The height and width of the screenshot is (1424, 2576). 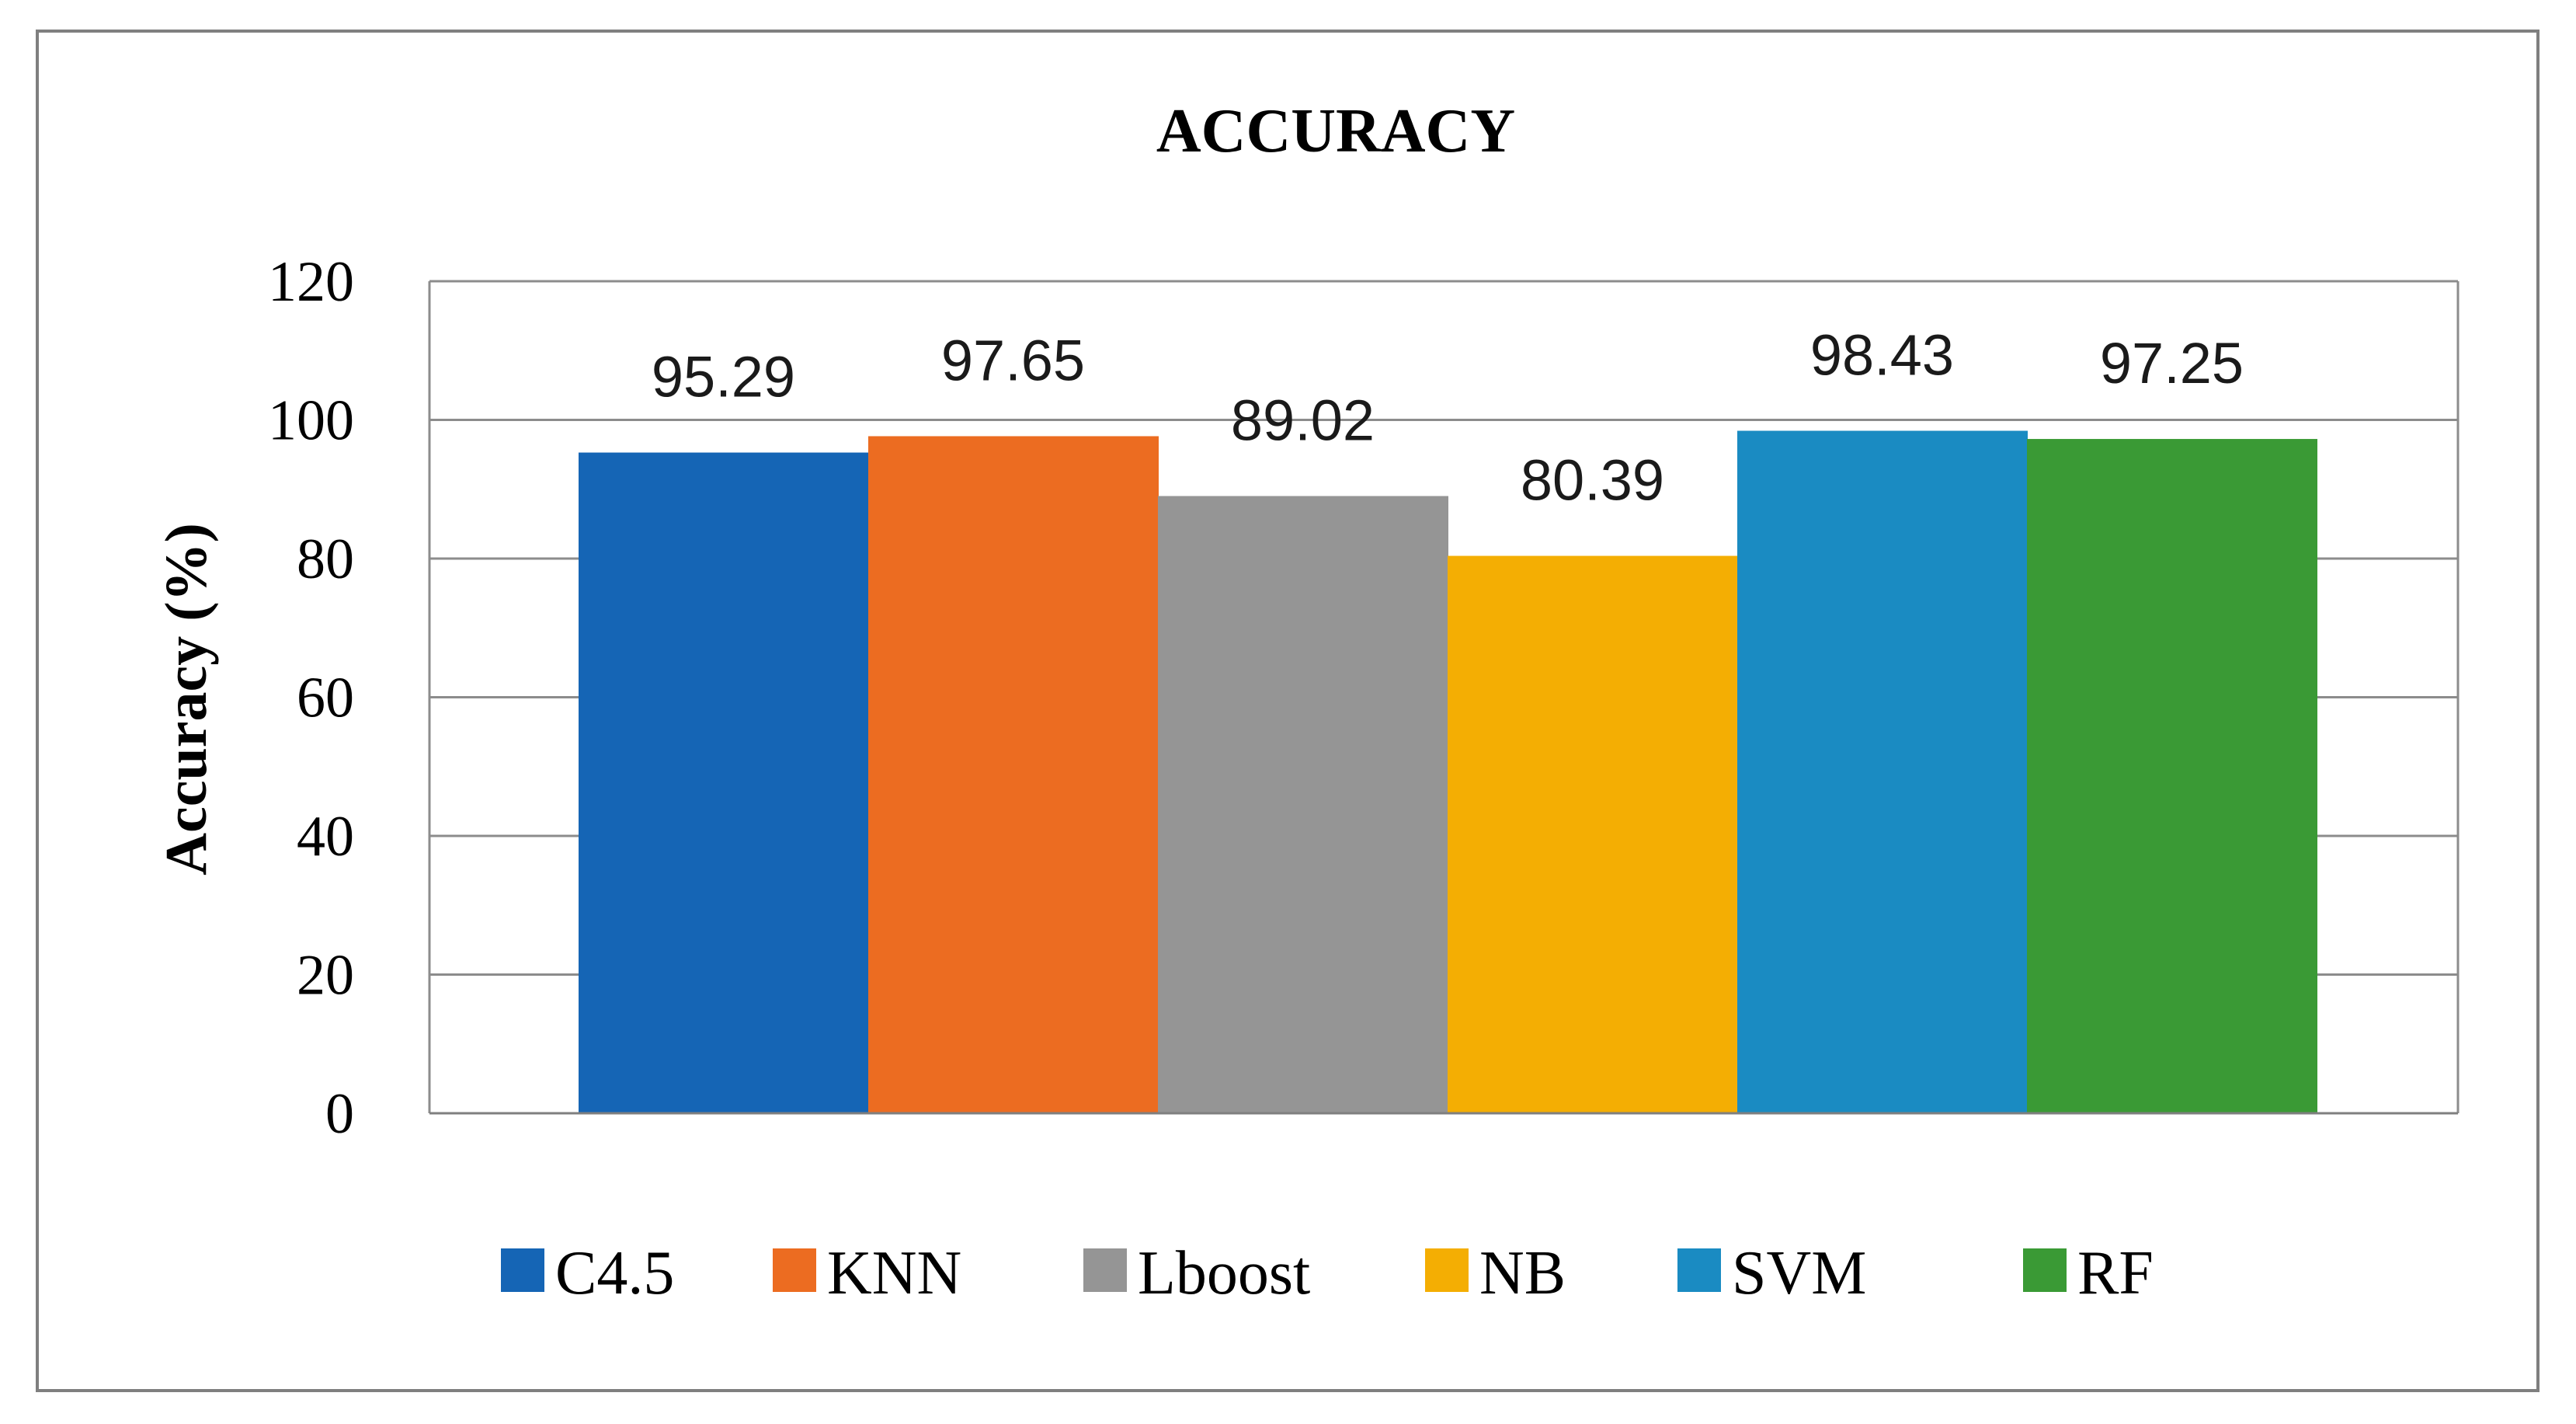 I want to click on legend-label: Lboost, so click(x=1224, y=1273).